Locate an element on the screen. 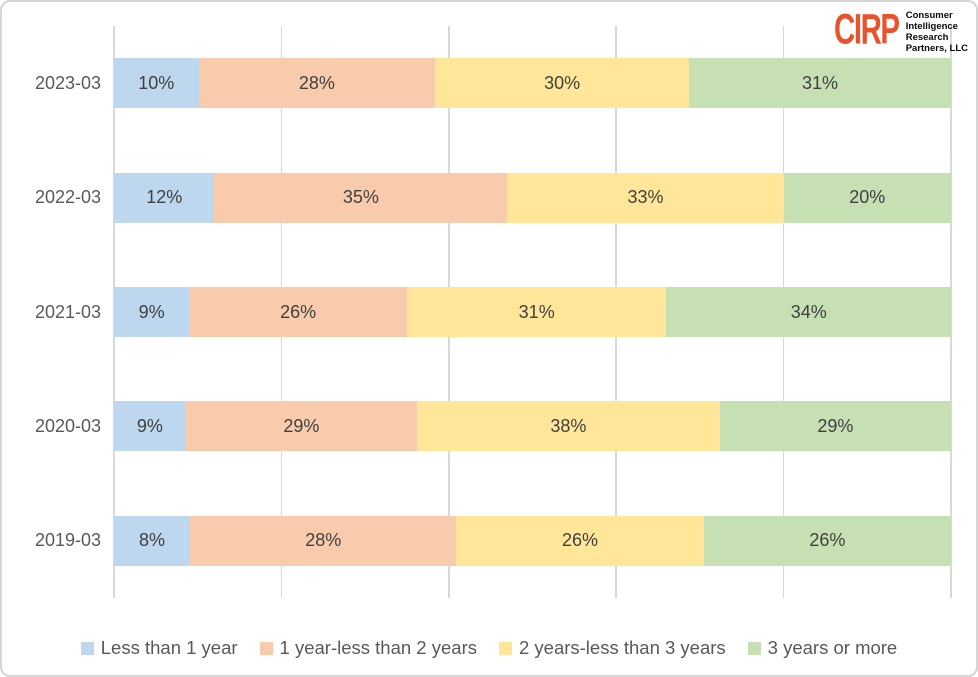 This screenshot has width=978, height=677. category-label: 2023-03 is located at coordinates (67, 82).